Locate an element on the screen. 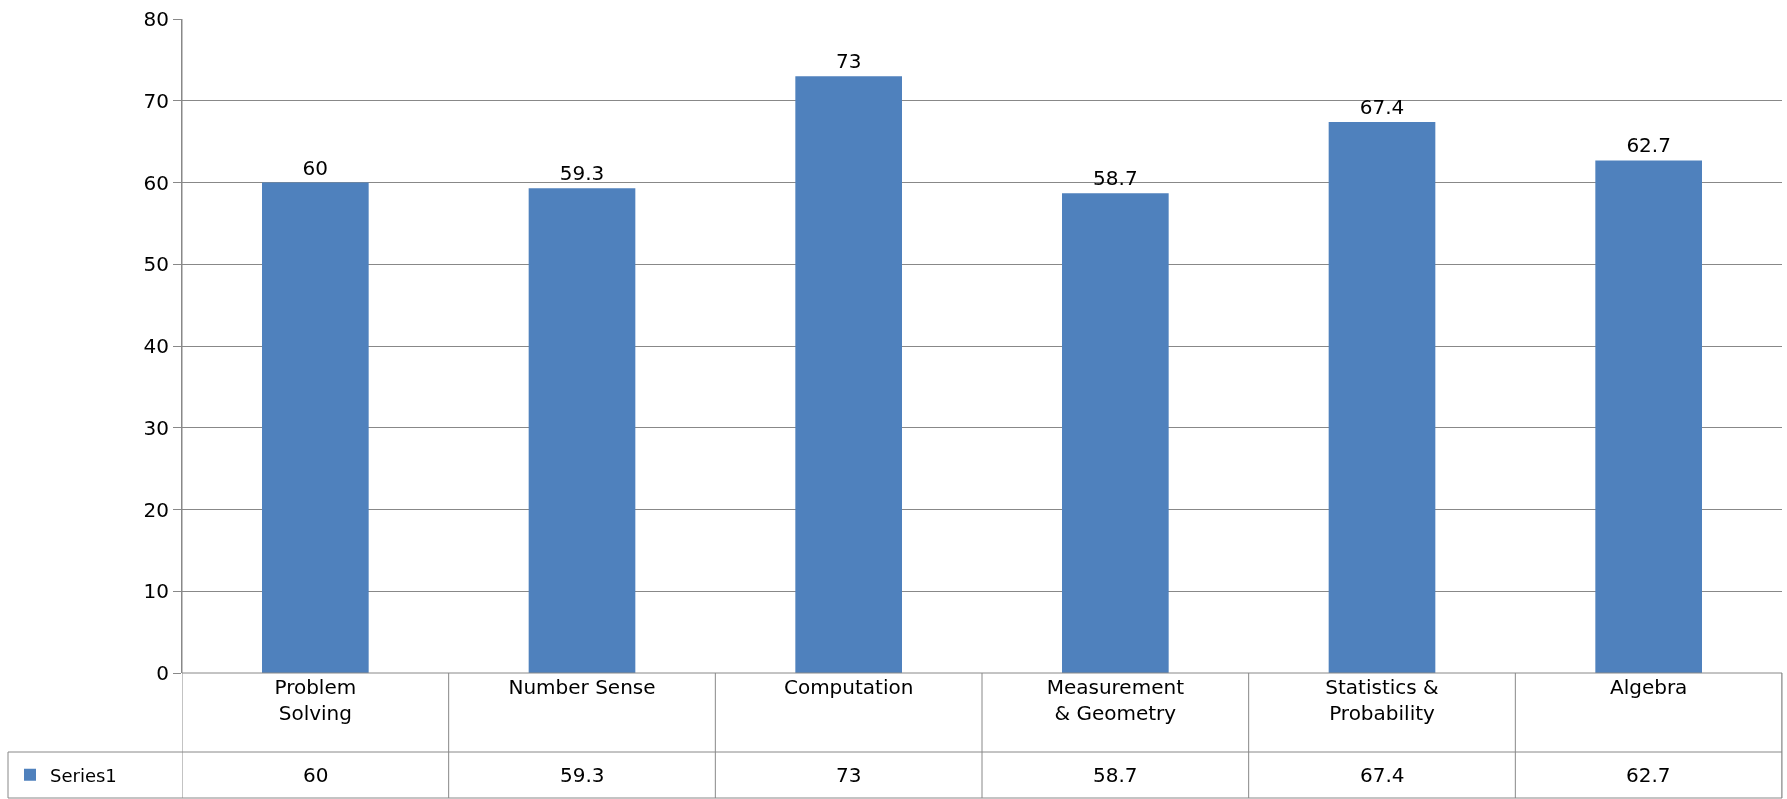 The image size is (1787, 799). y-tick-label: 80 is located at coordinates (156, 19).